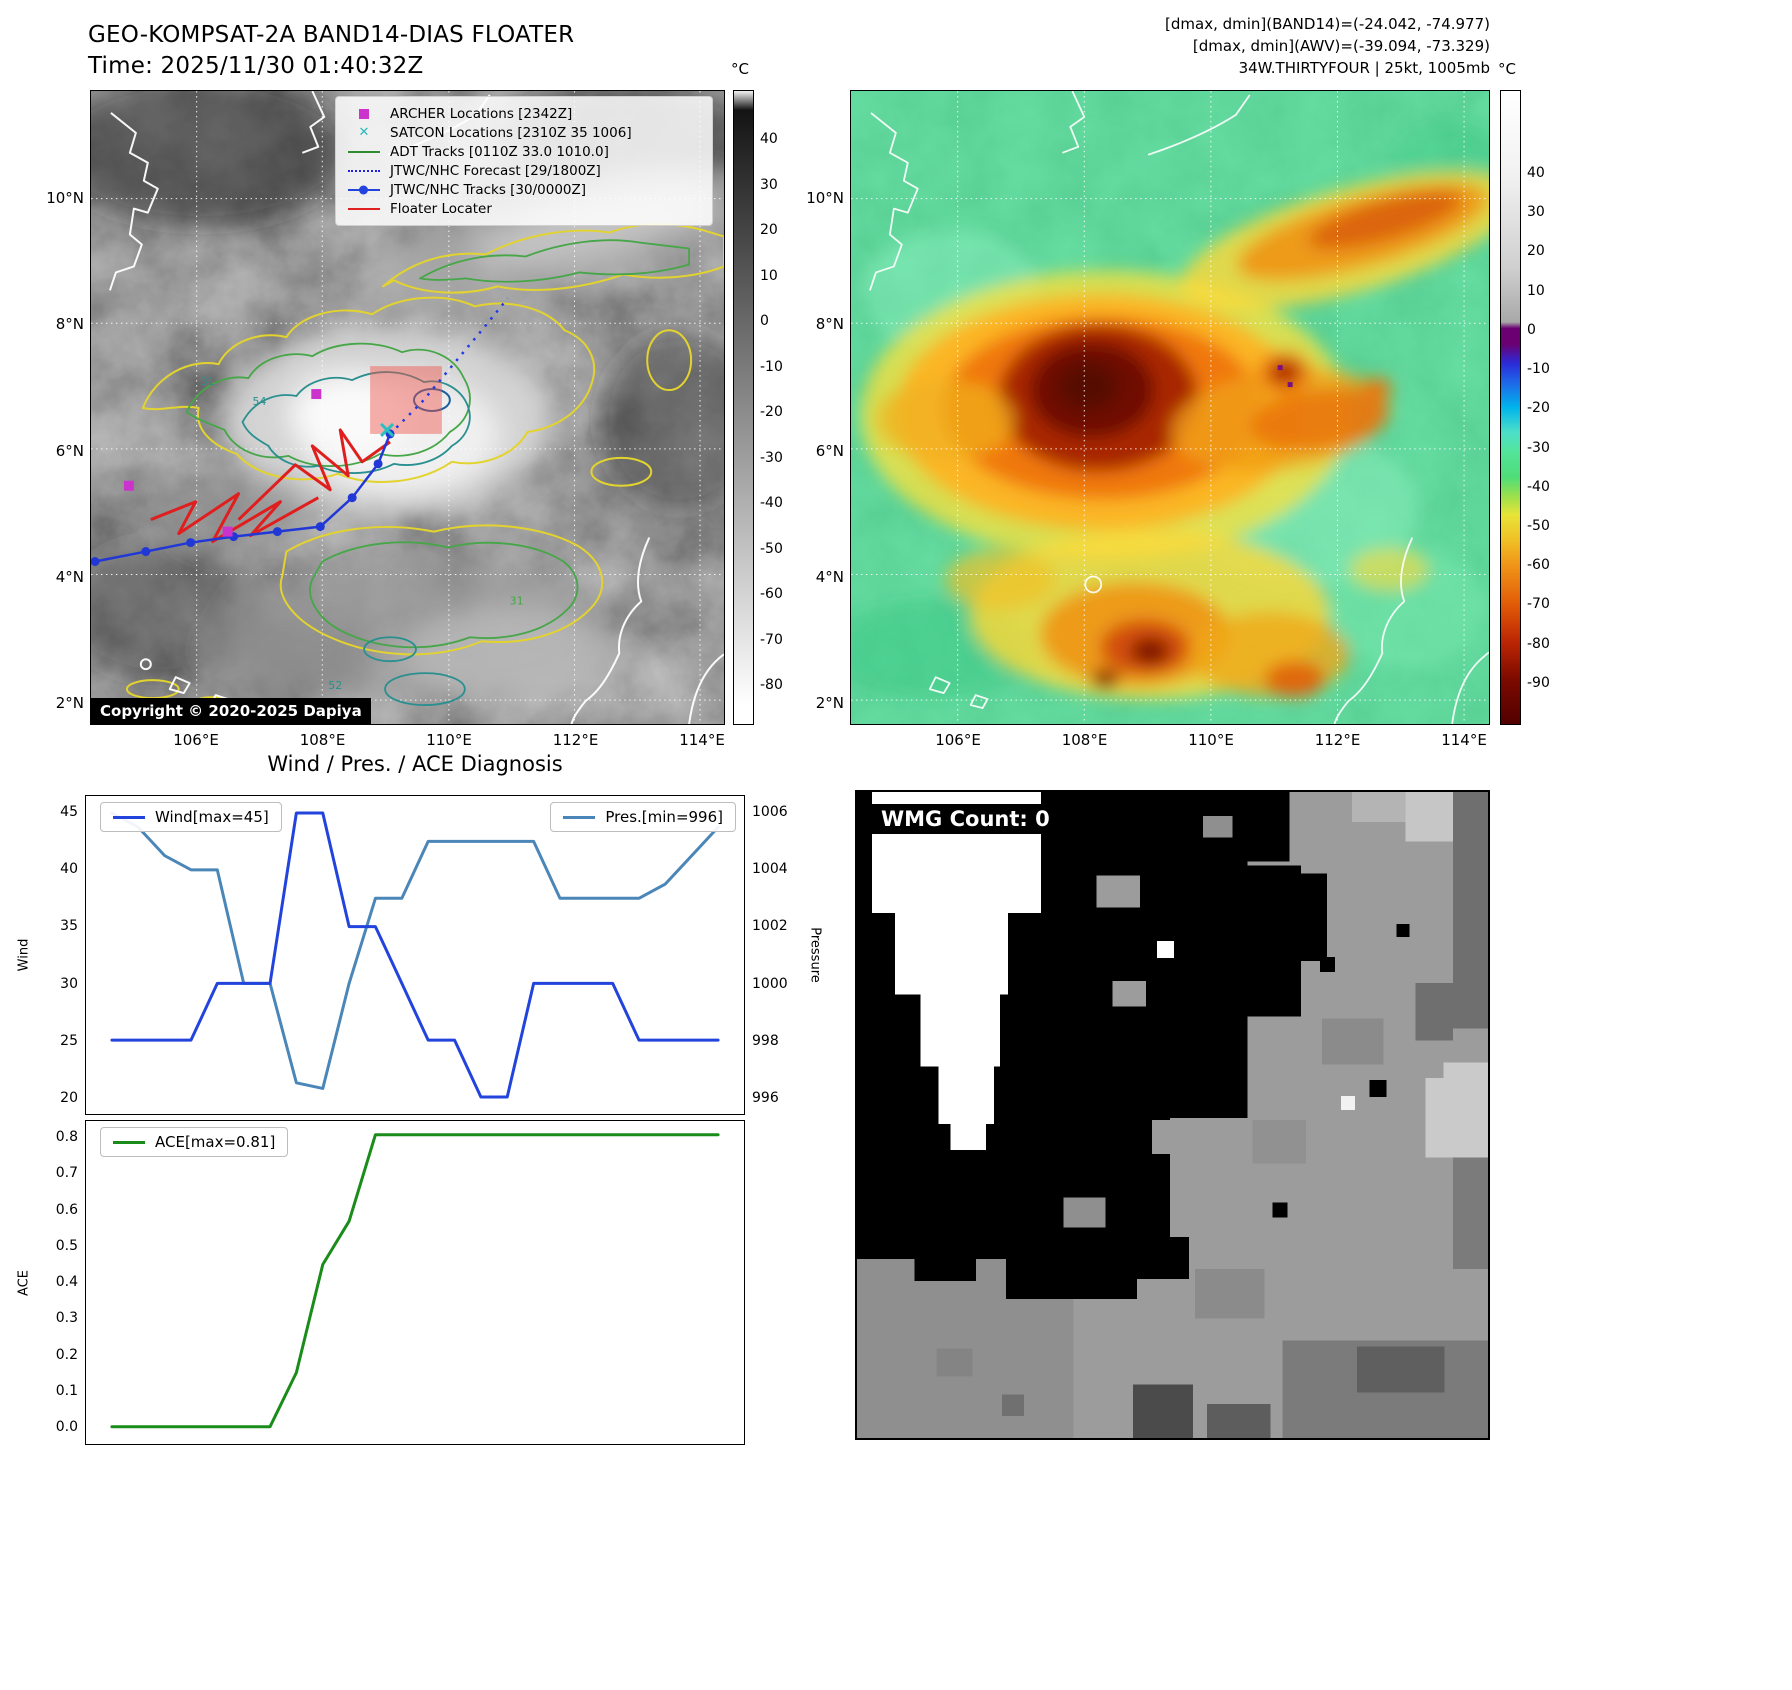  What do you see at coordinates (69, 1040) in the screenshot?
I see `wind-tick-label: 25` at bounding box center [69, 1040].